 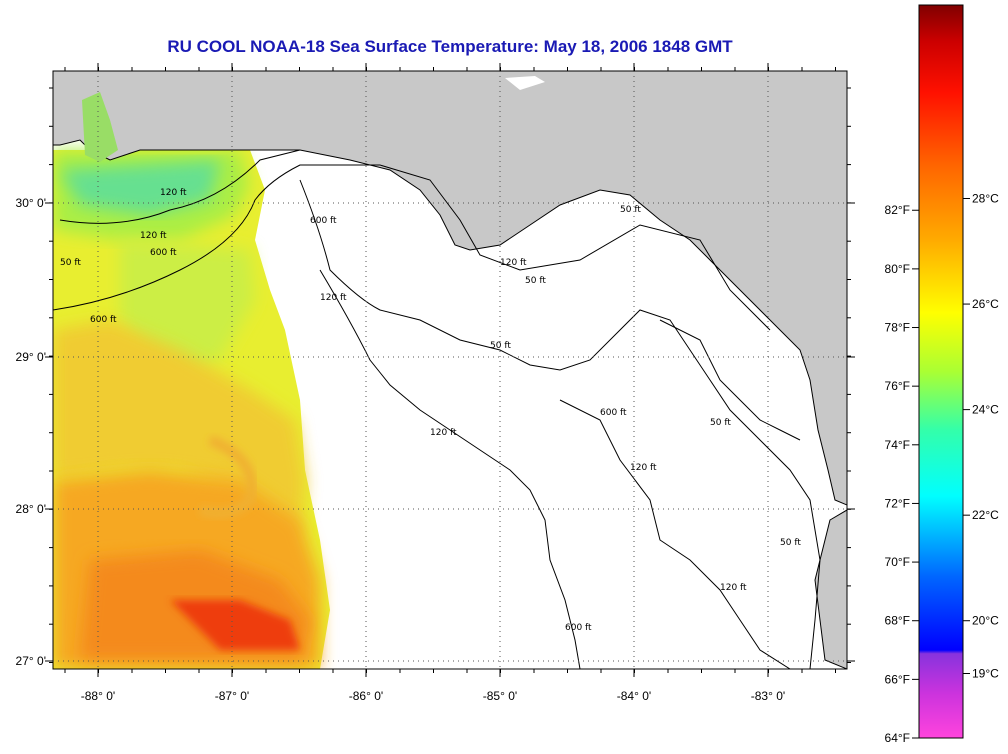 I want to click on colorbar-gradient, so click(x=941, y=371).